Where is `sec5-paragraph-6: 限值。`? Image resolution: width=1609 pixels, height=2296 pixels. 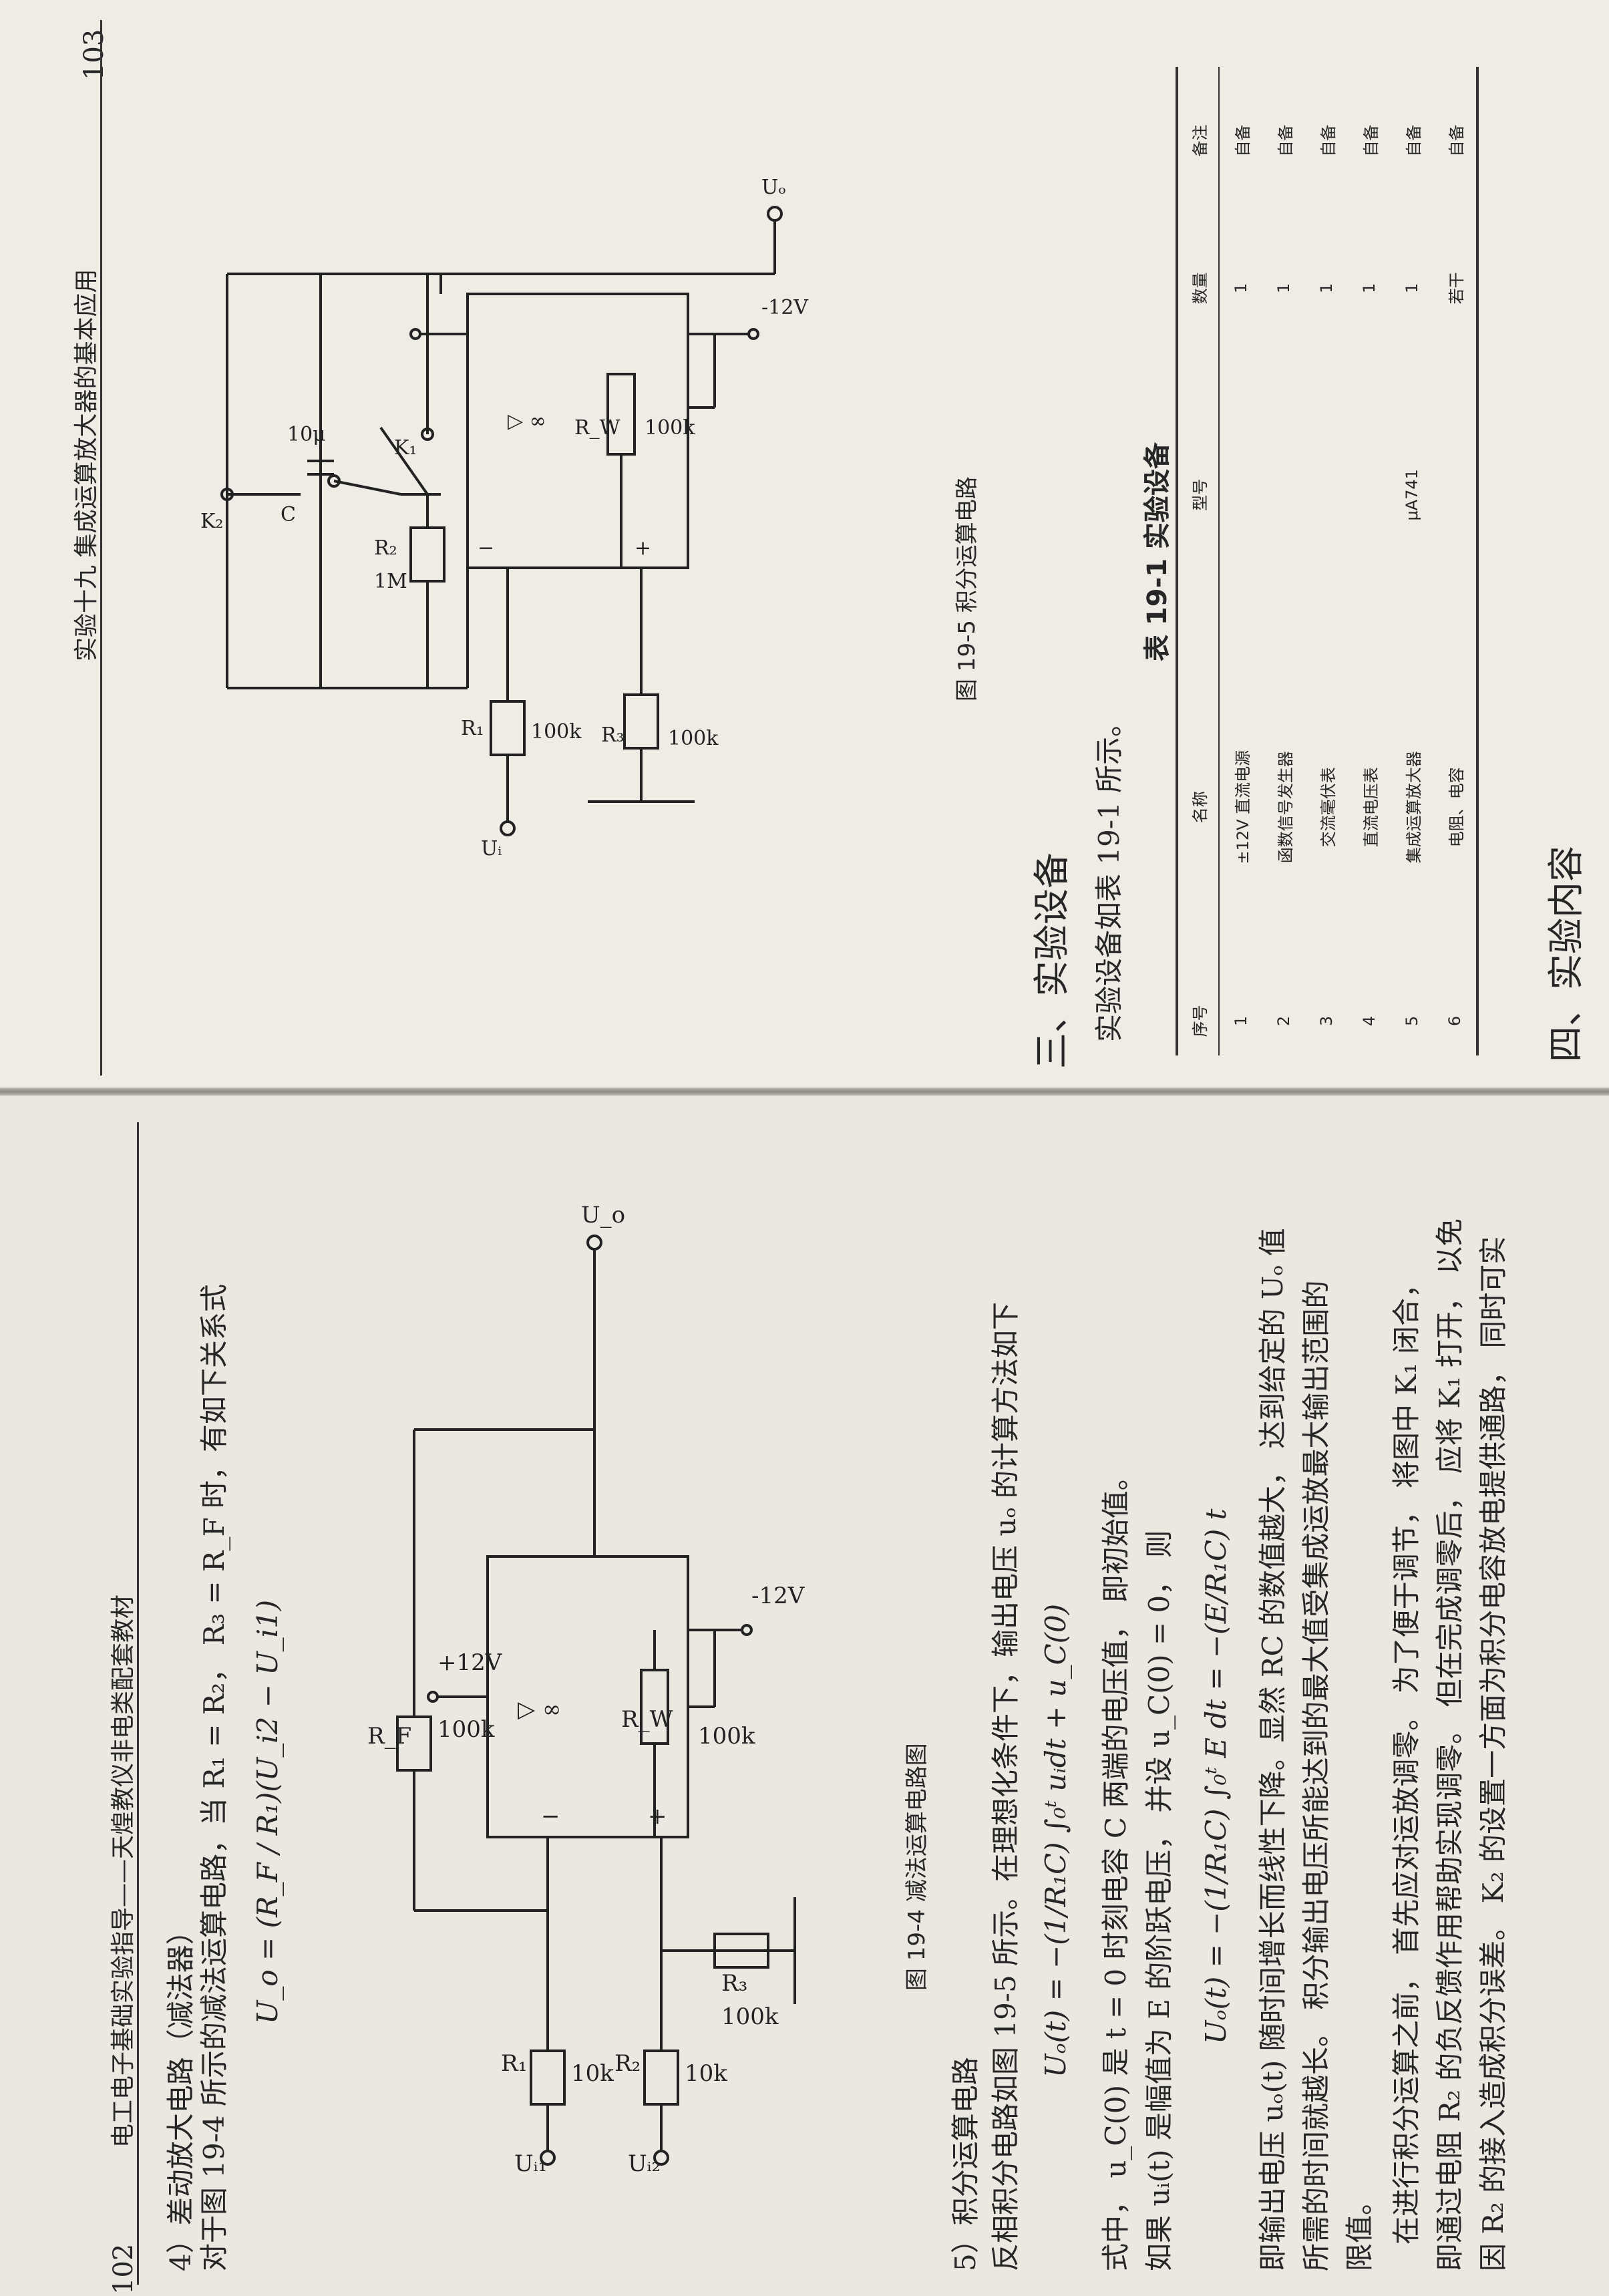 sec5-paragraph-6: 限值。 is located at coordinates (1359, 2228).